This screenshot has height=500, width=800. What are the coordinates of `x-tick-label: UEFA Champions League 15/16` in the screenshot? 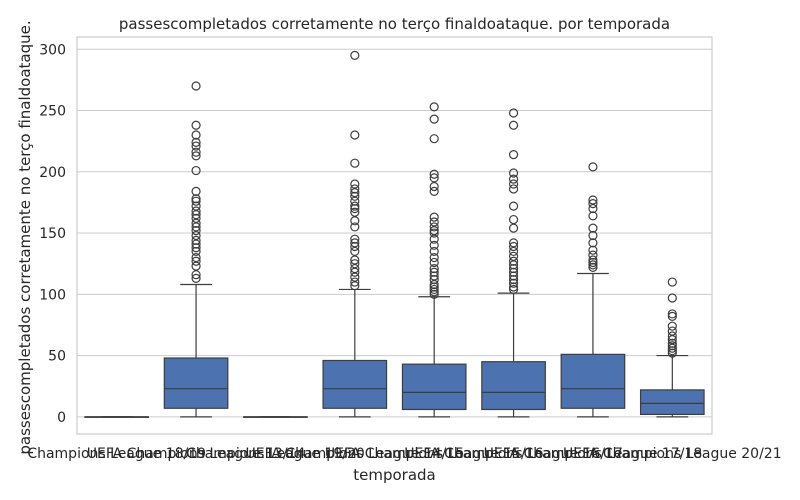 It's located at (434, 454).